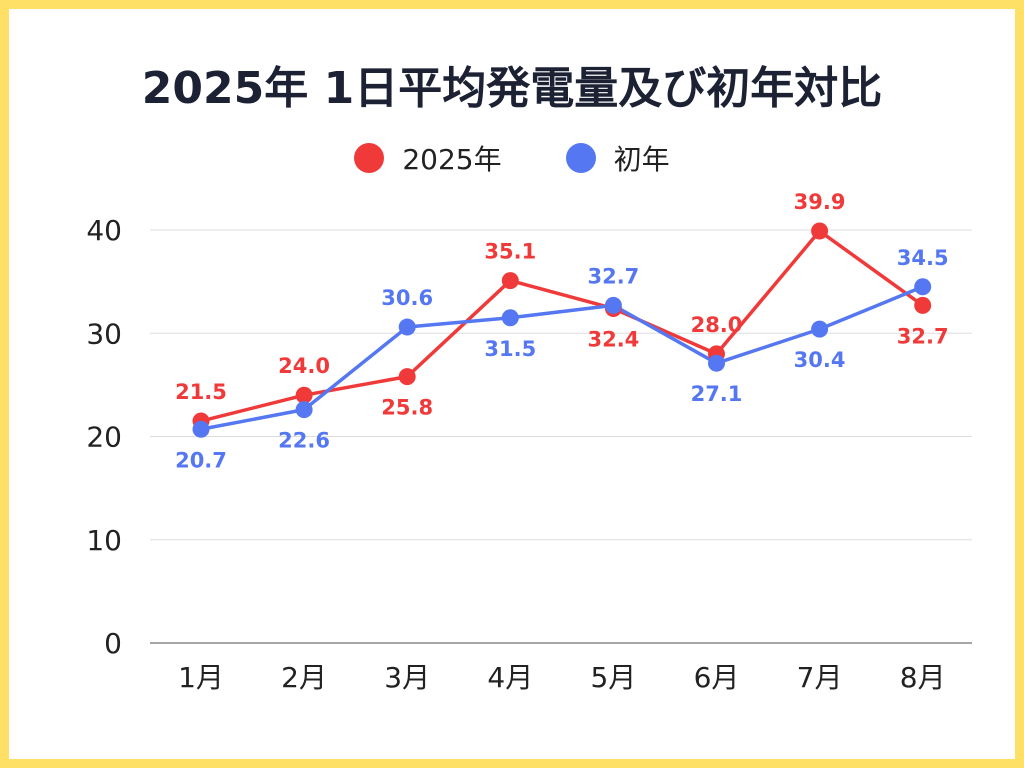  I want to click on legend-item-2025: 2025年, so click(428, 158).